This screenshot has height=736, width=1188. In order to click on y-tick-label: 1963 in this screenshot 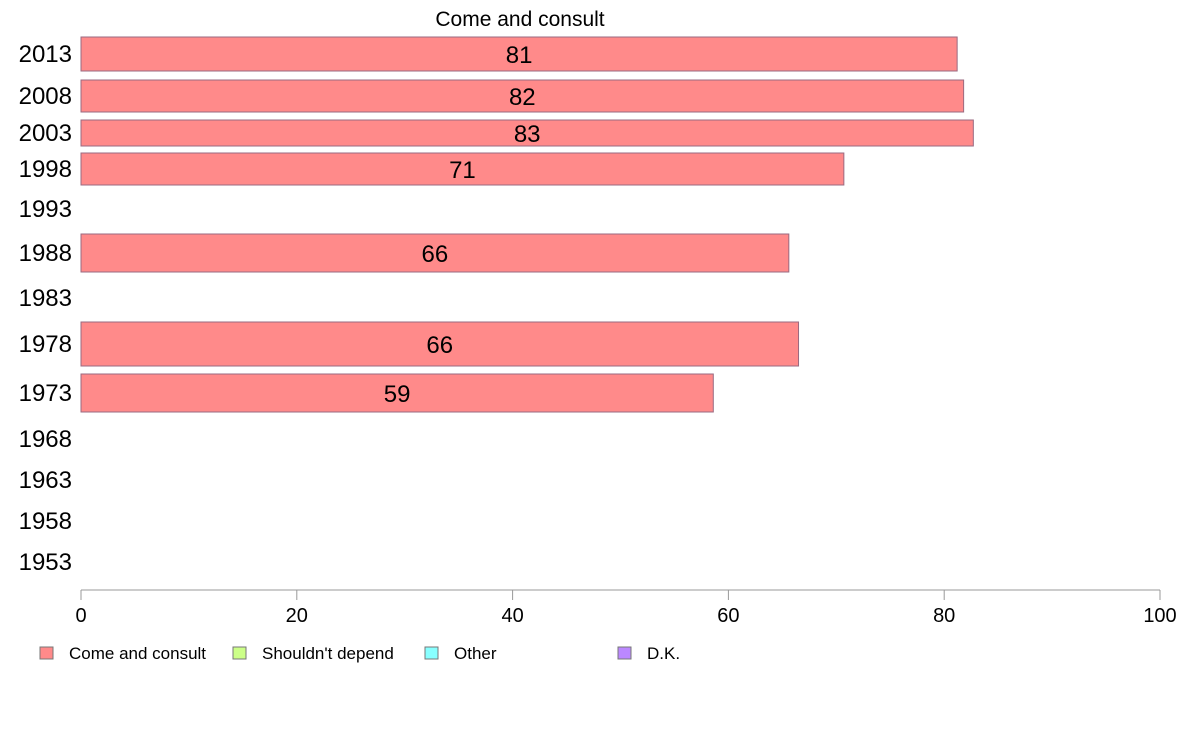, I will do `click(45, 480)`.